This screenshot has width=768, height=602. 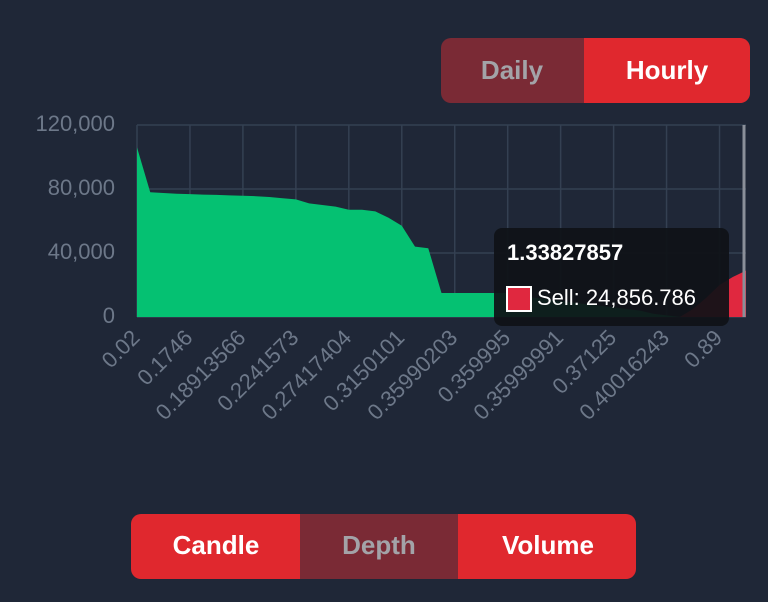 What do you see at coordinates (216, 545) in the screenshot?
I see `candle-tab: Candle` at bounding box center [216, 545].